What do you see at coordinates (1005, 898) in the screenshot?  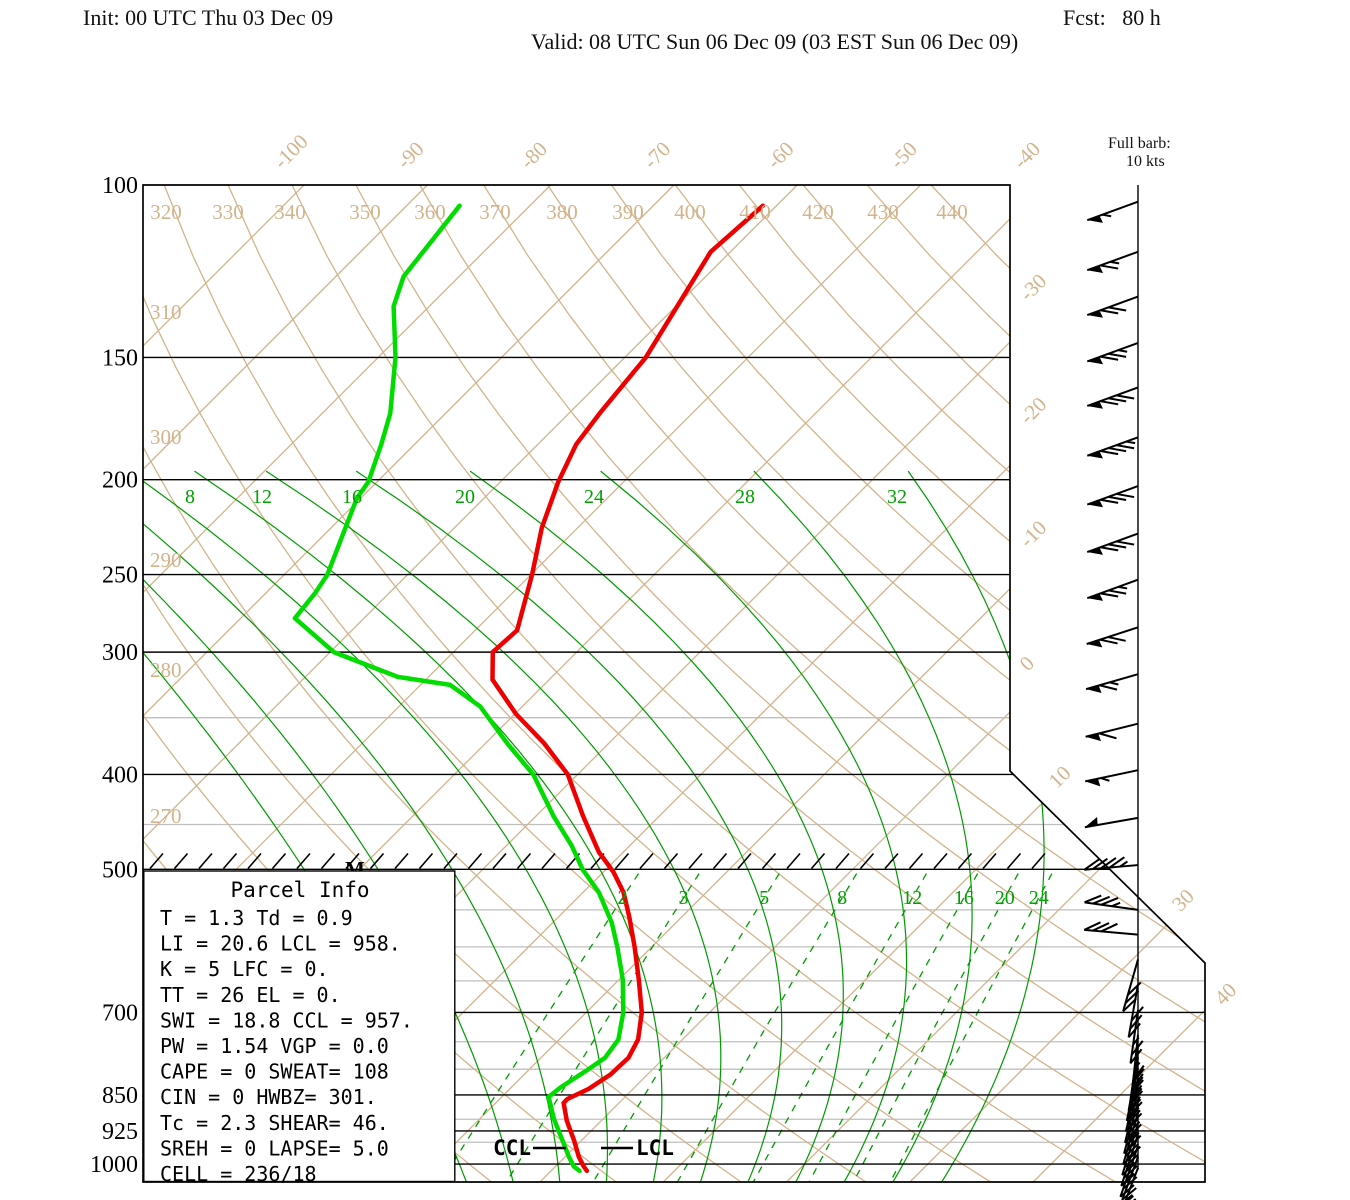 I see `mixing-ratio-label: 20` at bounding box center [1005, 898].